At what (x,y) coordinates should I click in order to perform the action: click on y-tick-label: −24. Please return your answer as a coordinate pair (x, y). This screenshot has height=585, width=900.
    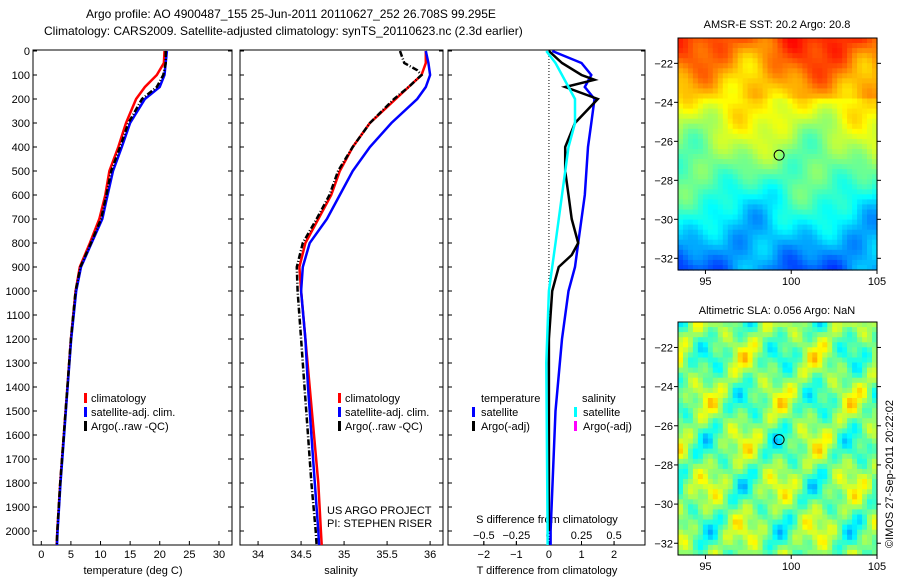
    Looking at the image, I should click on (663, 388).